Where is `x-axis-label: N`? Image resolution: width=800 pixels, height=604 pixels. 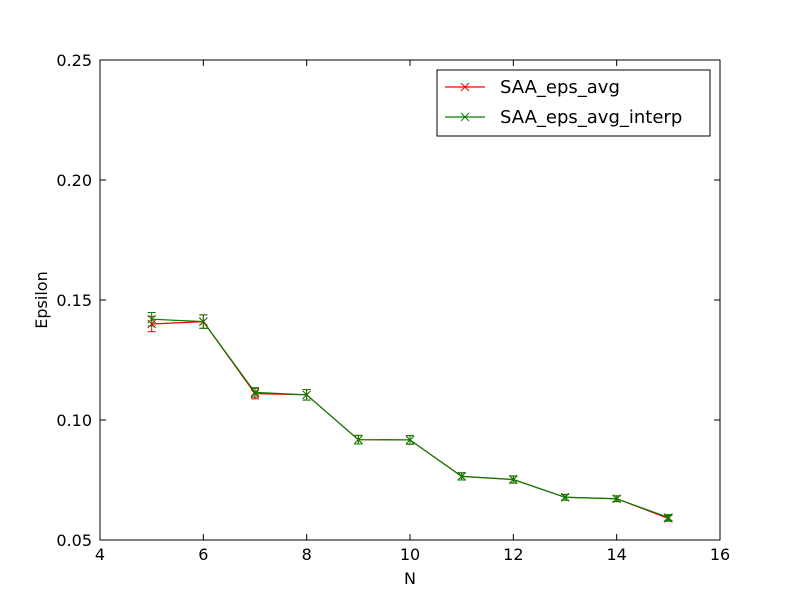 x-axis-label: N is located at coordinates (410, 578).